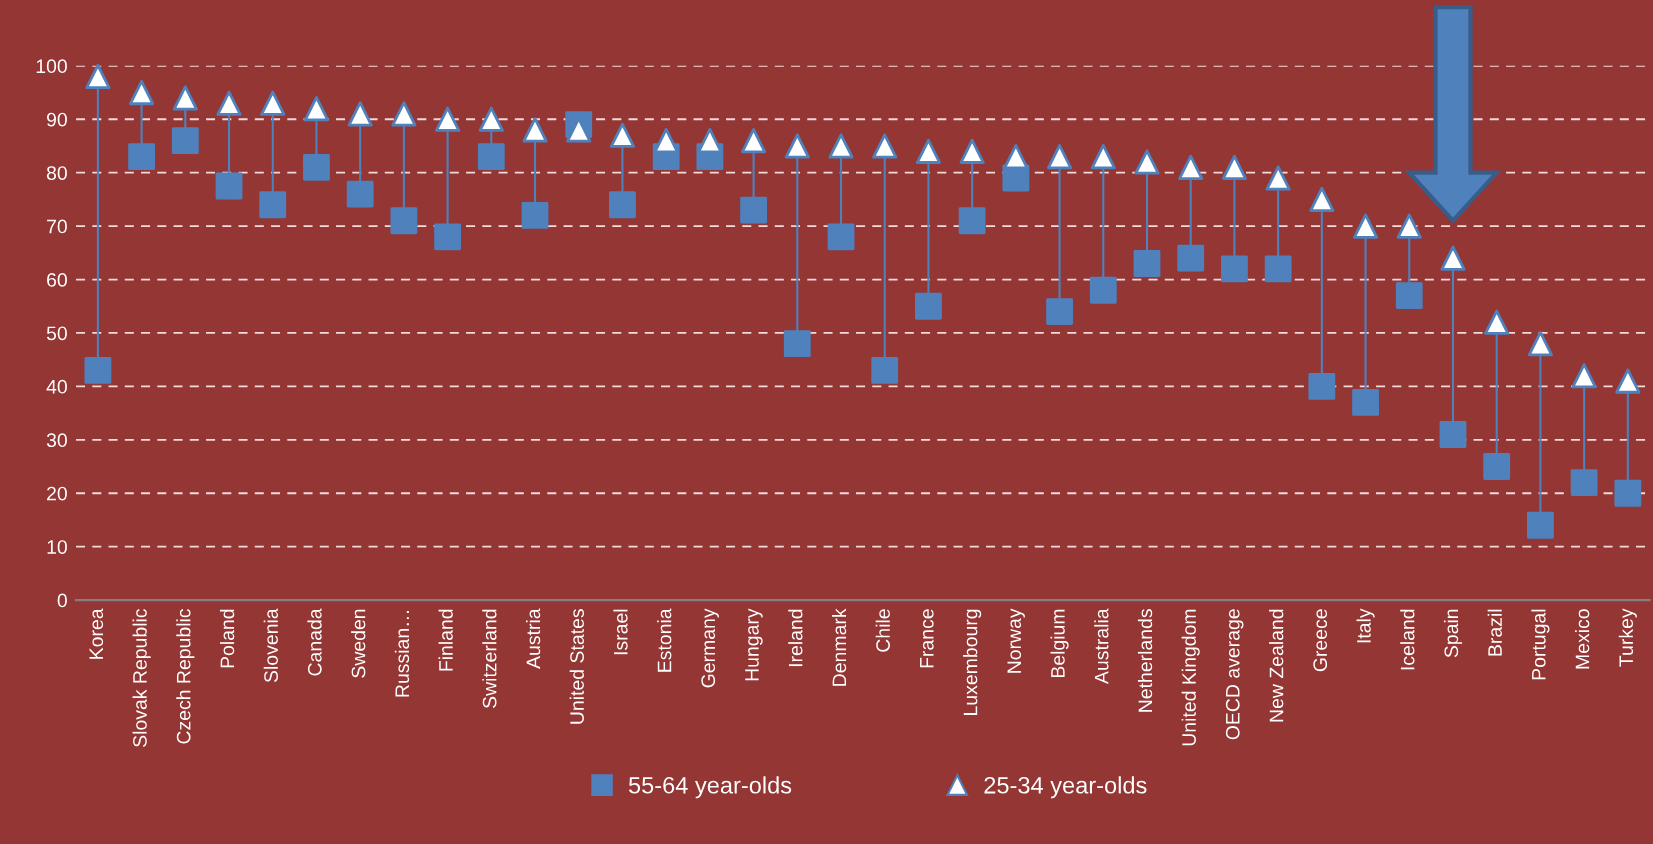 Image resolution: width=1653 pixels, height=844 pixels. What do you see at coordinates (839, 647) in the screenshot?
I see `x-tick-label: Denmark` at bounding box center [839, 647].